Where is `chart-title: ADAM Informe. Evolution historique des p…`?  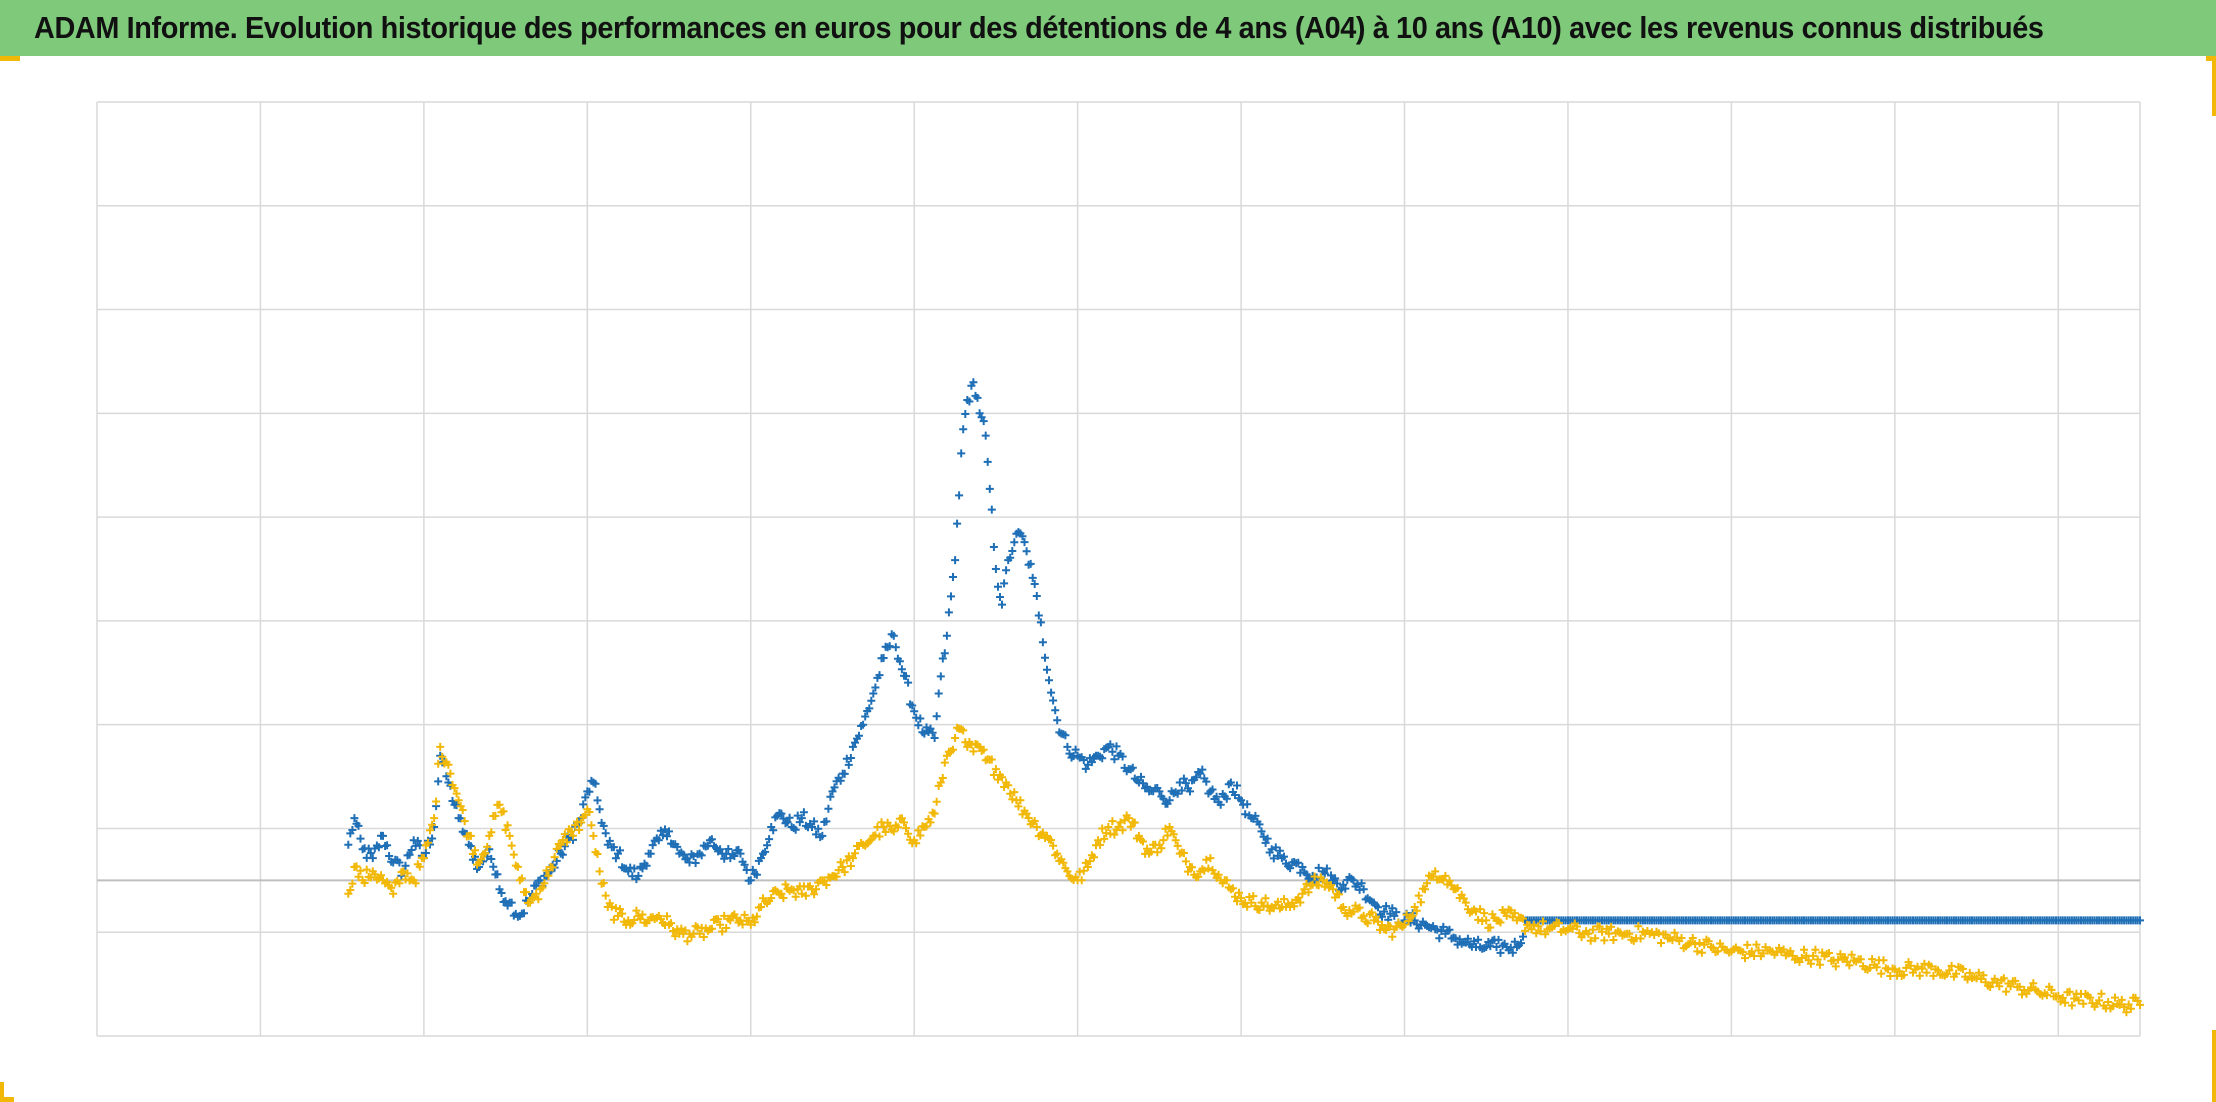 chart-title: ADAM Informe. Evolution historique des p… is located at coordinates (1039, 27).